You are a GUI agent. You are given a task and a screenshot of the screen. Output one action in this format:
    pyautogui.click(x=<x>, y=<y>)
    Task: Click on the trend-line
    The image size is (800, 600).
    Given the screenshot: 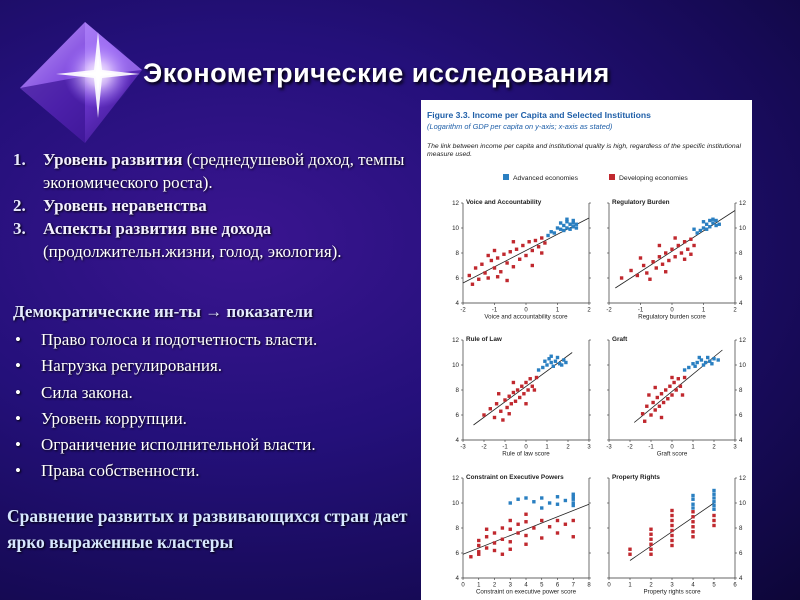 What is the action you would take?
    pyautogui.click(x=675, y=249)
    